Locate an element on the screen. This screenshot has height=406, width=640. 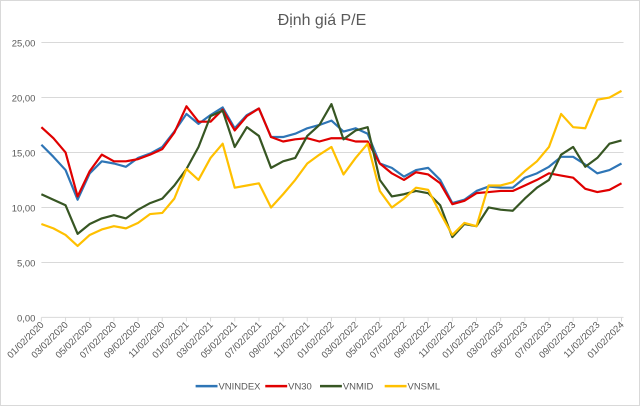
y-tick-label: 10,00 is located at coordinates (24, 208).